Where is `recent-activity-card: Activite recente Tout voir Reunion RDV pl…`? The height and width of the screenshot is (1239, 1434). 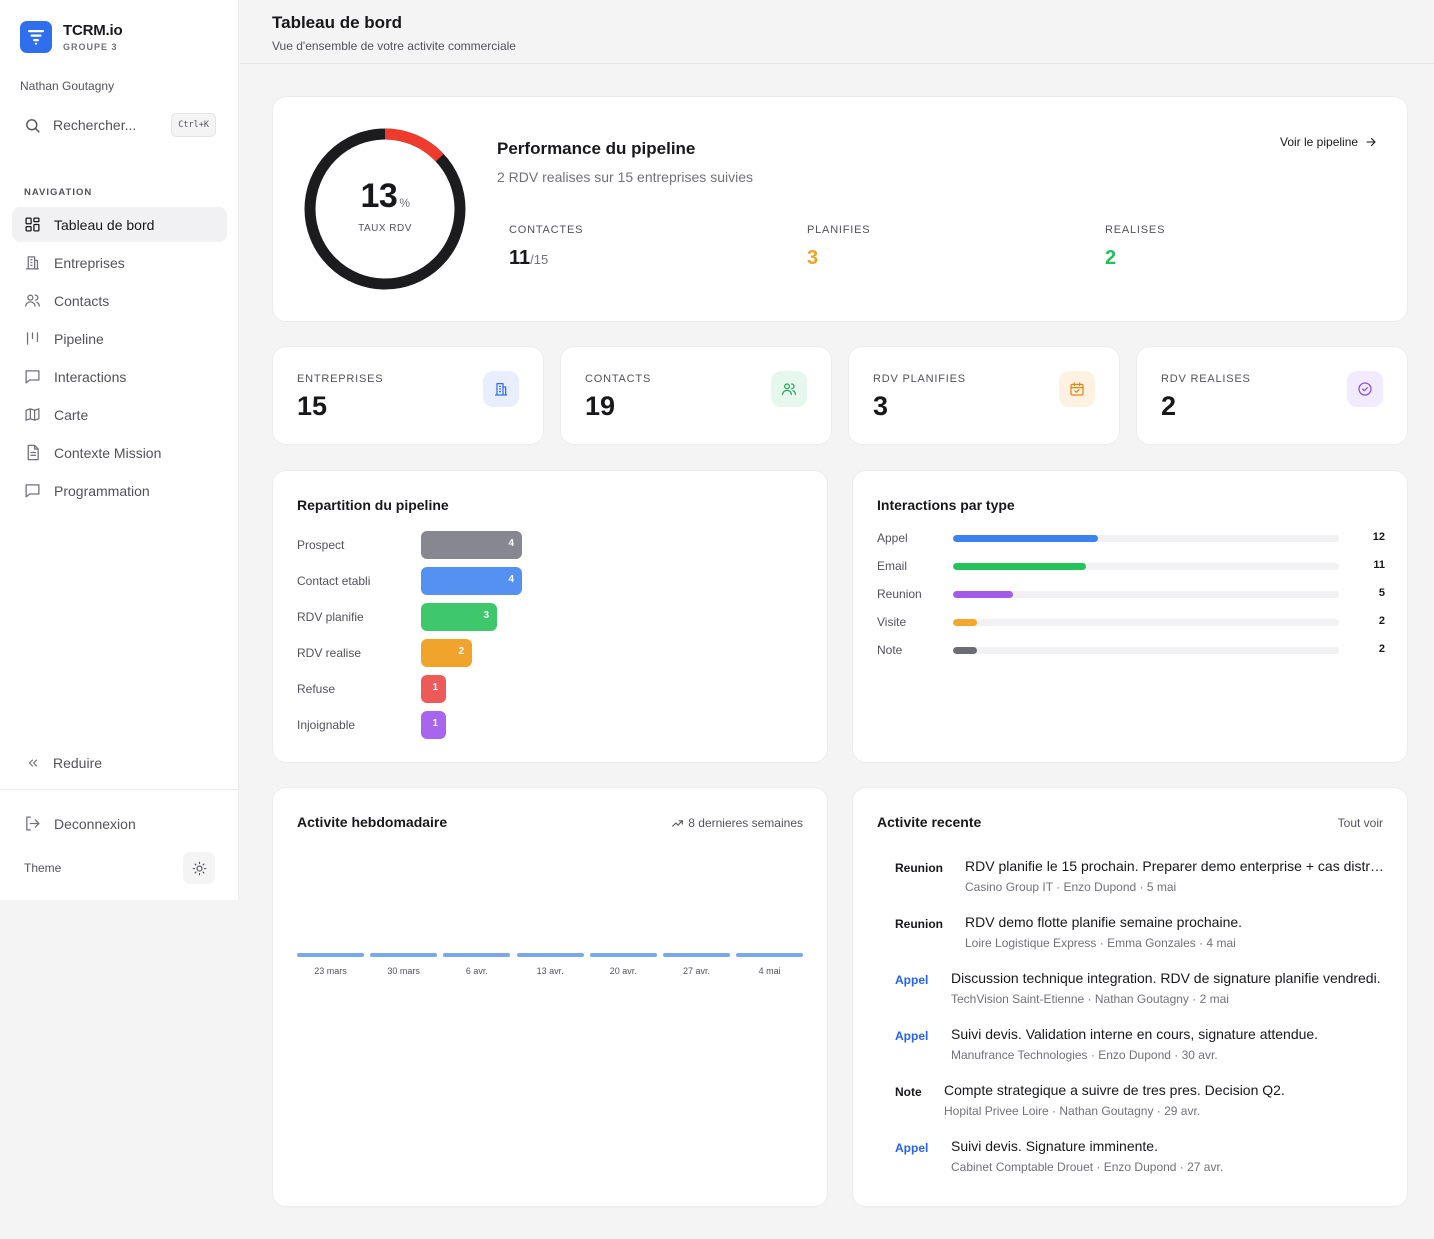 recent-activity-card: Activite recente Tout voir Reunion RDV pl… is located at coordinates (1130, 997).